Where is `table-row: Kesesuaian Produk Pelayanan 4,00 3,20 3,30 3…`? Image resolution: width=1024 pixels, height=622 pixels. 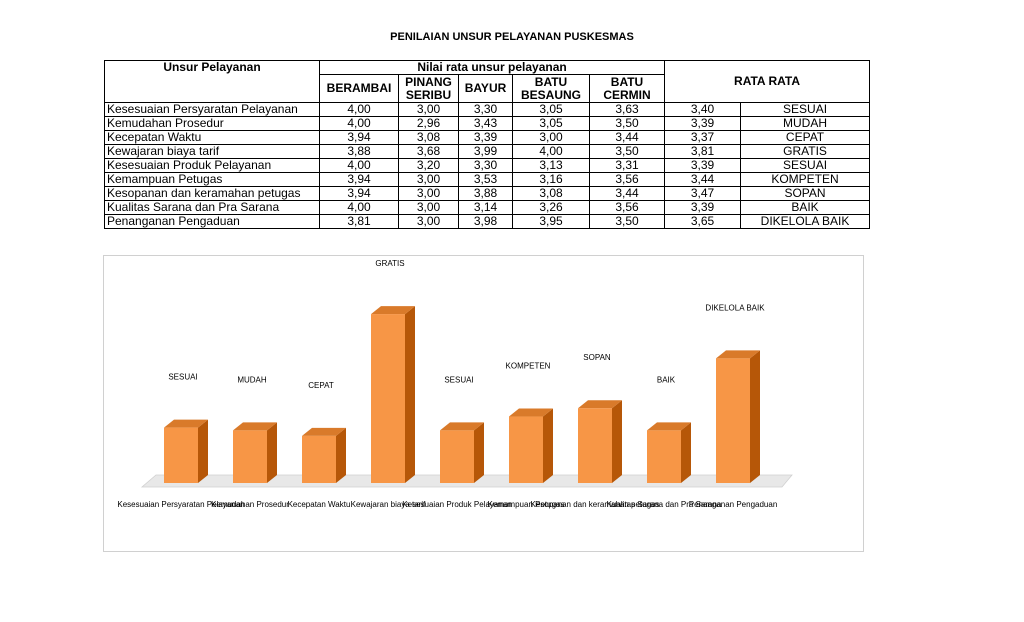
table-row: Kesesuaian Produk Pelayanan 4,00 3,20 3,30 3… is located at coordinates (487, 165).